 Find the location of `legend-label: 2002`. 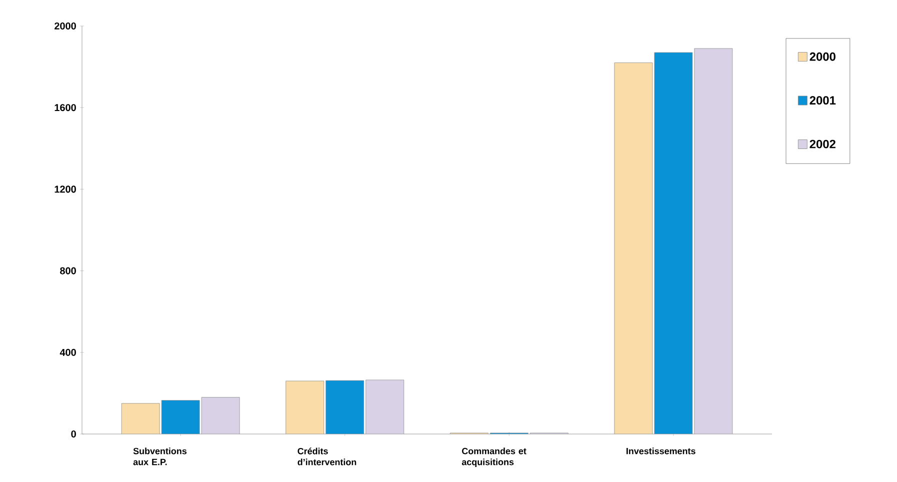

legend-label: 2002 is located at coordinates (823, 144).